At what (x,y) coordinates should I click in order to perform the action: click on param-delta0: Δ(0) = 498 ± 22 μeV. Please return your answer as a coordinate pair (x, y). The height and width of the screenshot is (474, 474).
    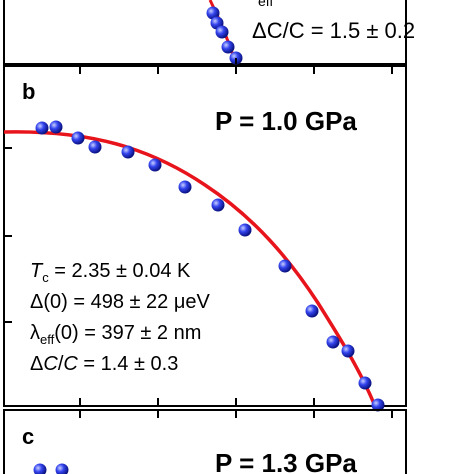
    Looking at the image, I should click on (120, 302).